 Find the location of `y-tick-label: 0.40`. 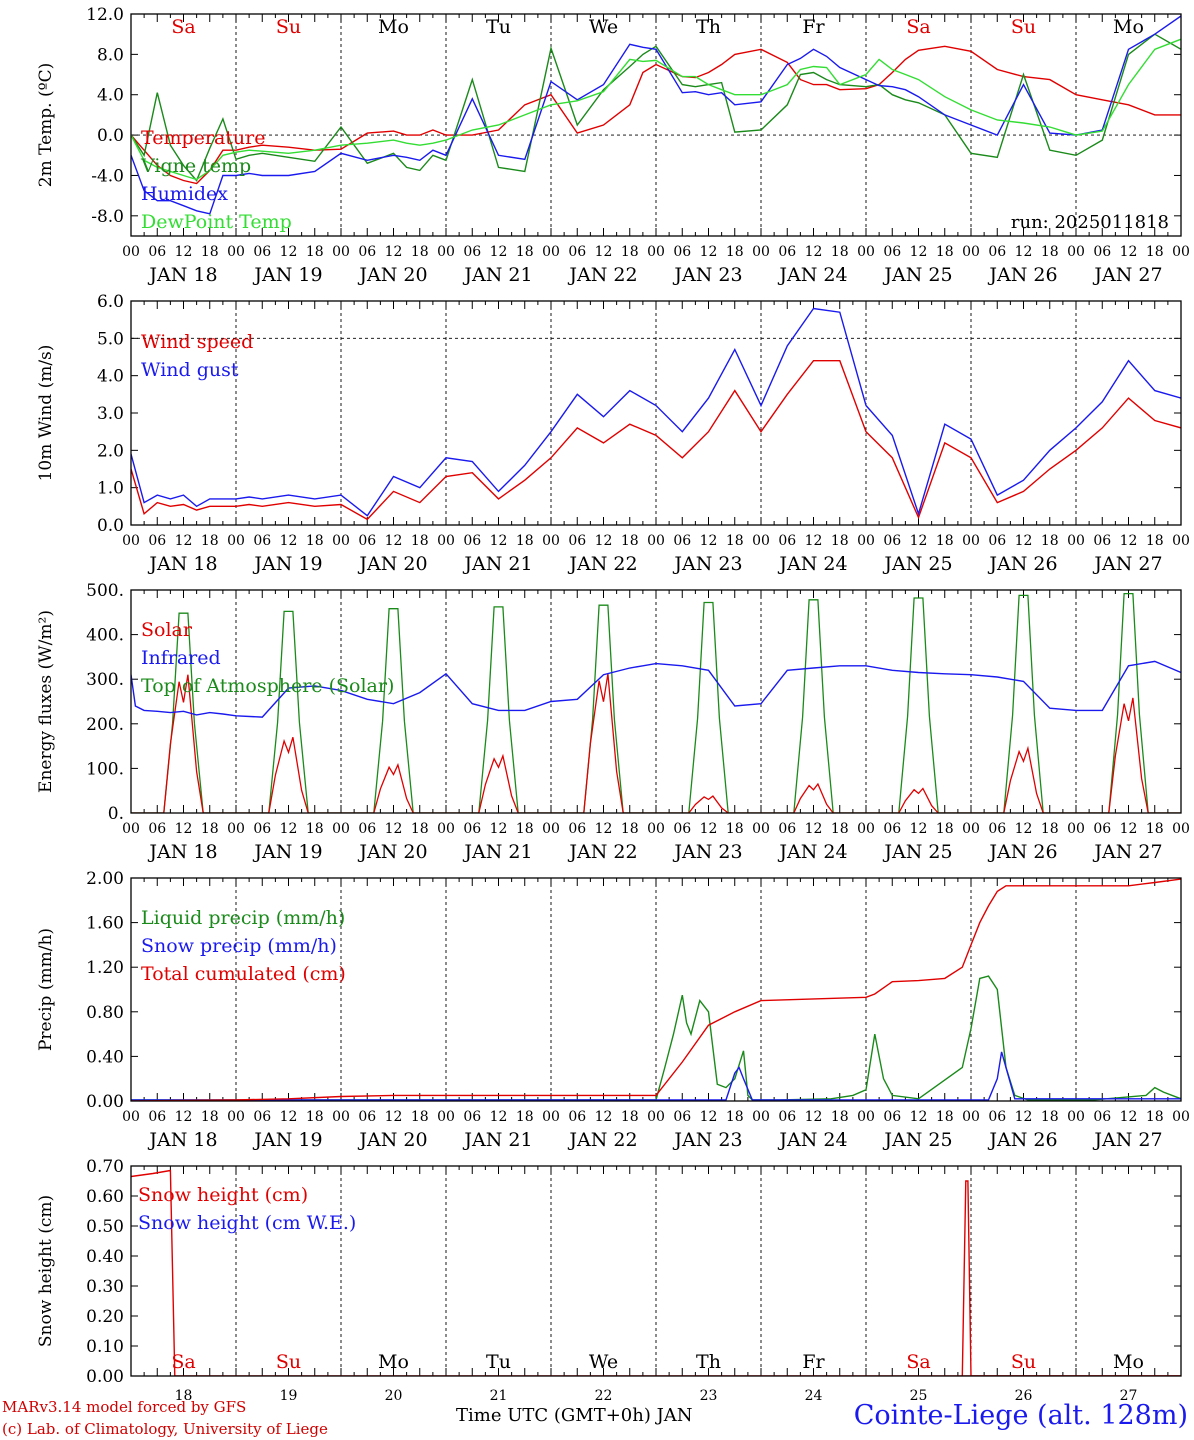

y-tick-label: 0.40 is located at coordinates (105, 1257).